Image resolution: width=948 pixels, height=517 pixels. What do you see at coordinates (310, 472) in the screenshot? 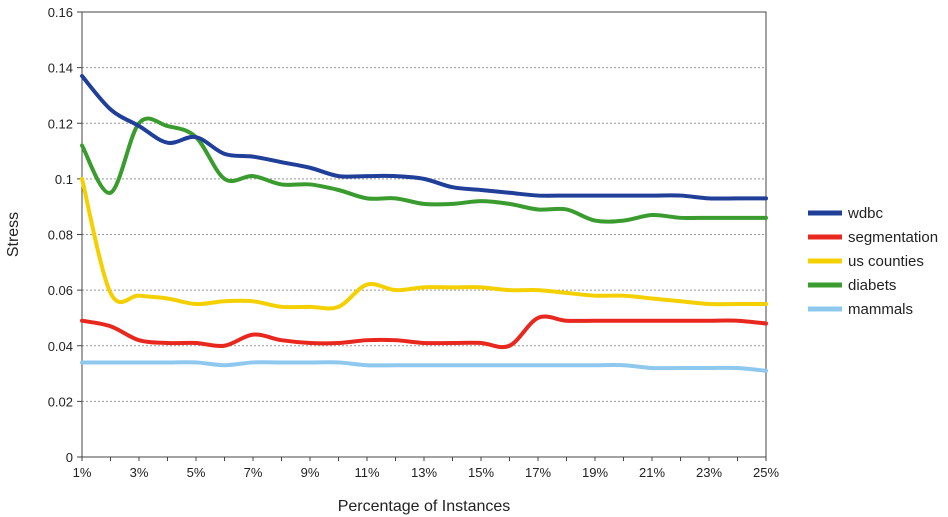
I see `x-tick-label: 9%` at bounding box center [310, 472].